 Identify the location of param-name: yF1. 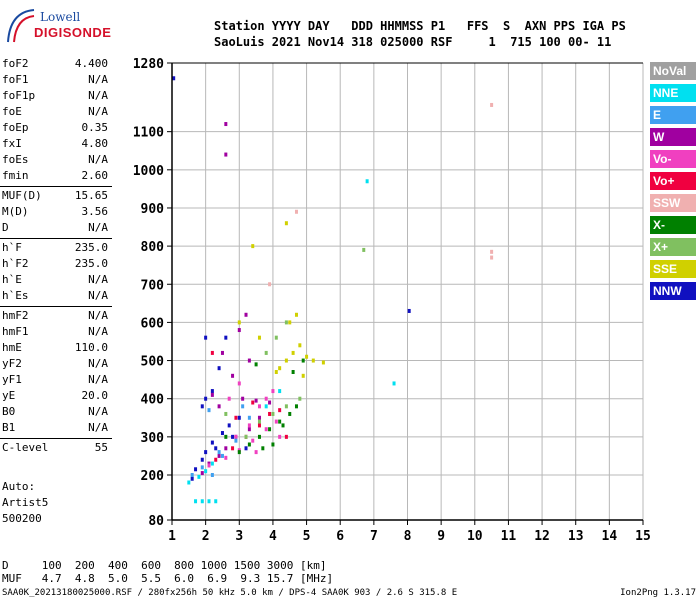
(12, 379).